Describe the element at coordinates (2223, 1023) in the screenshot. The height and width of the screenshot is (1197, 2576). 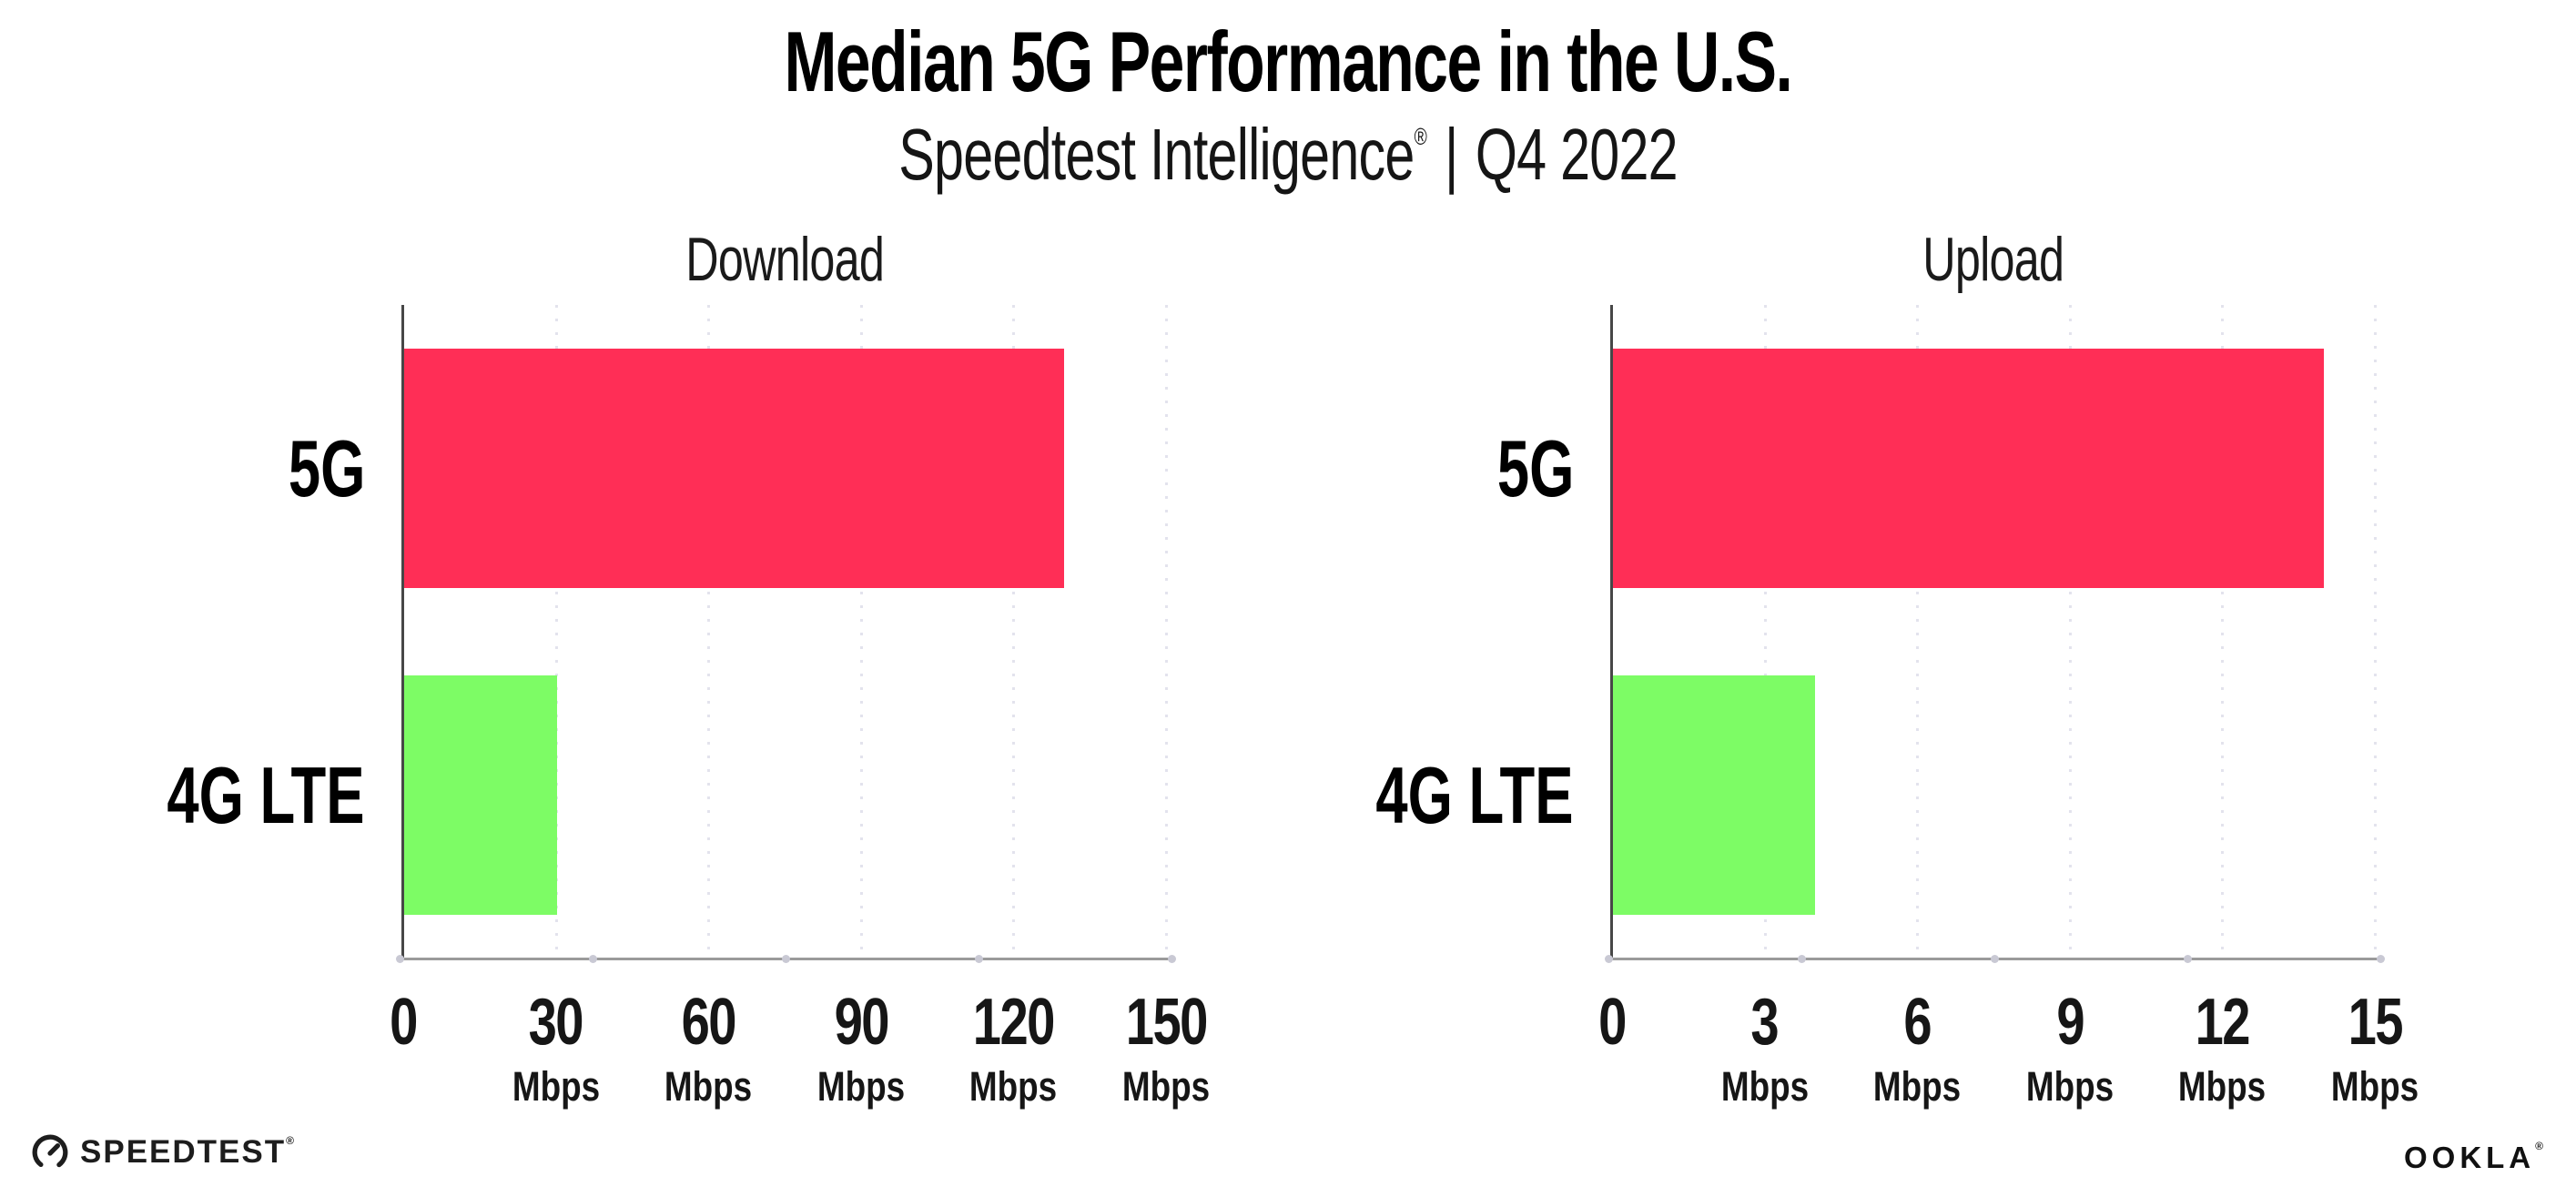
I see `x-tick-label: 12` at that location.